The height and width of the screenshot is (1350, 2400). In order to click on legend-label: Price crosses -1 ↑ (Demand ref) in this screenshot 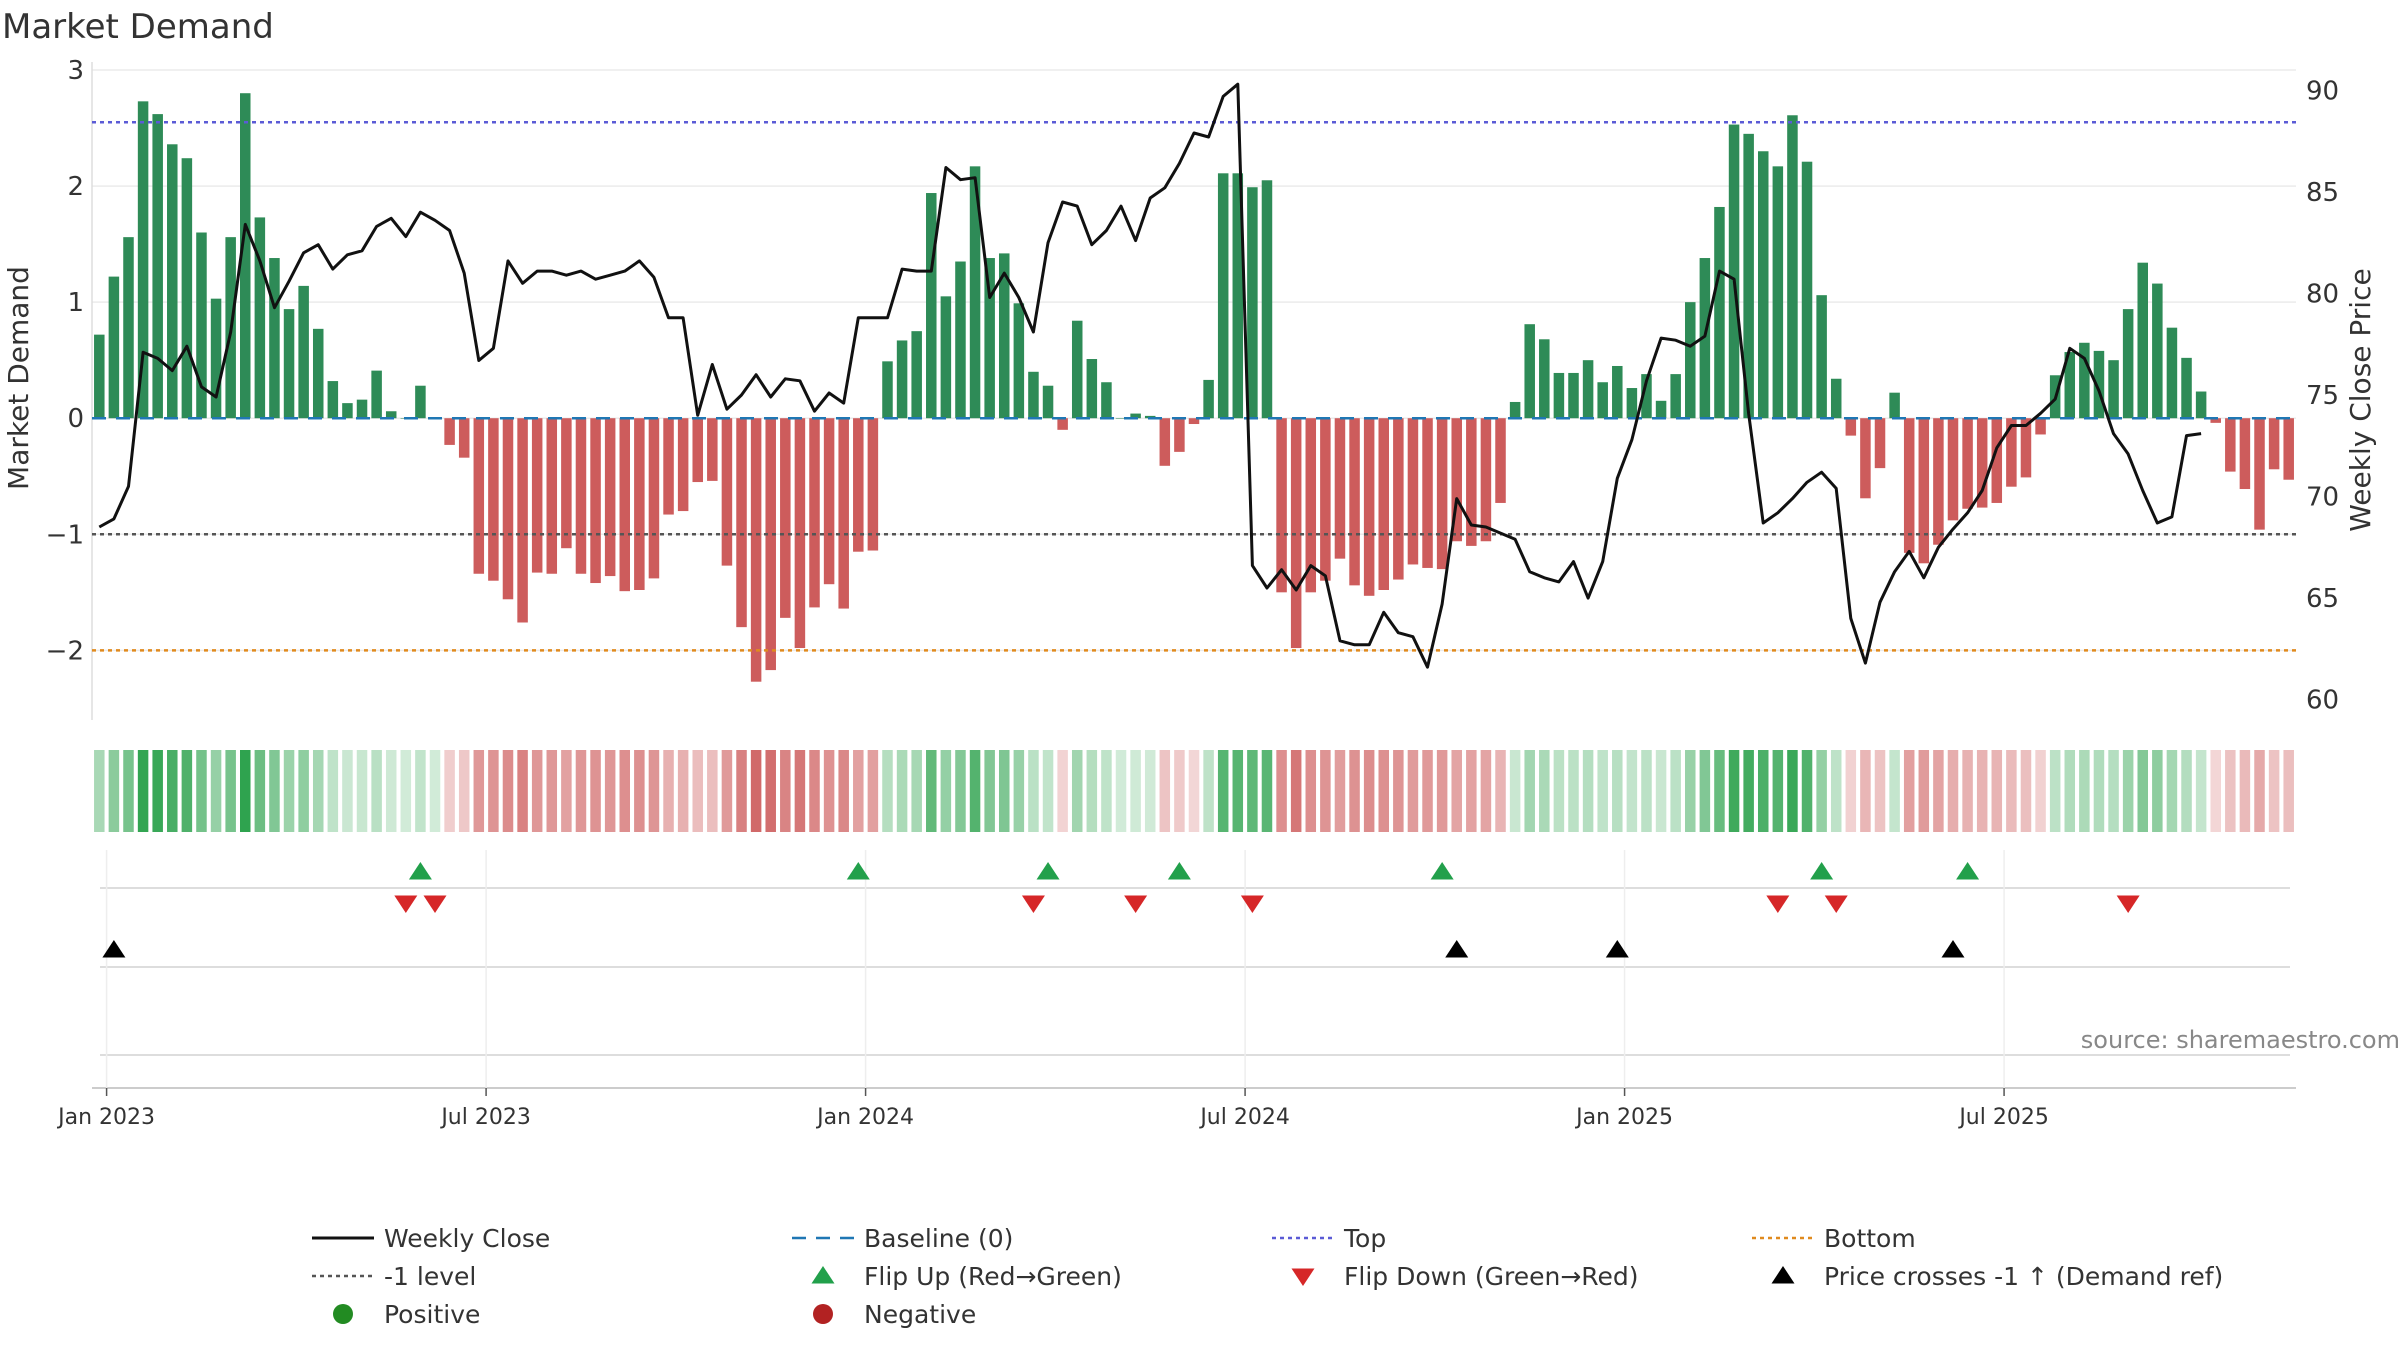, I will do `click(2023, 1276)`.